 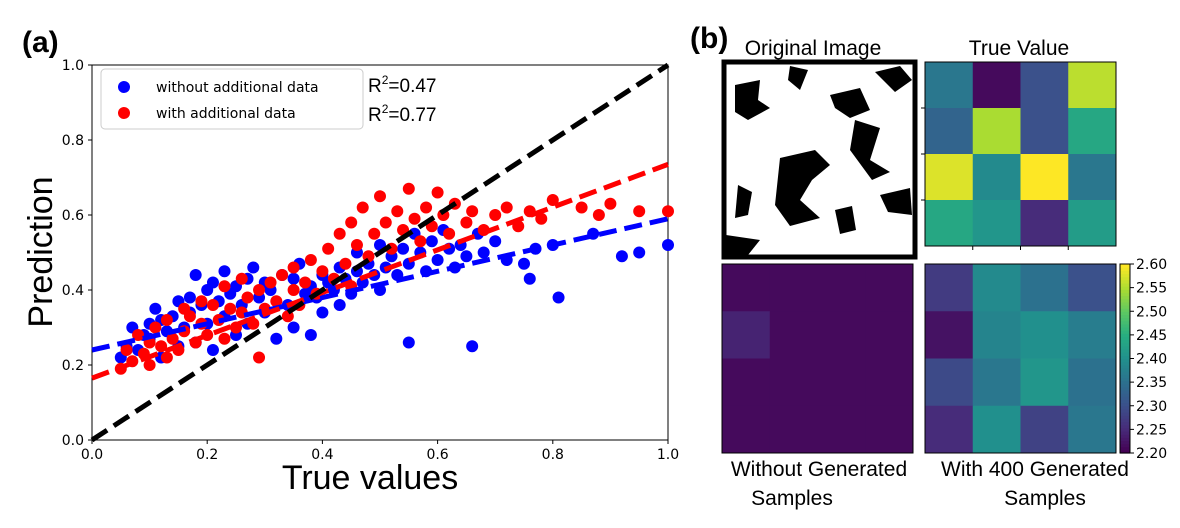 What do you see at coordinates (1045, 498) in the screenshot?
I see `with-caption-line2: Samples` at bounding box center [1045, 498].